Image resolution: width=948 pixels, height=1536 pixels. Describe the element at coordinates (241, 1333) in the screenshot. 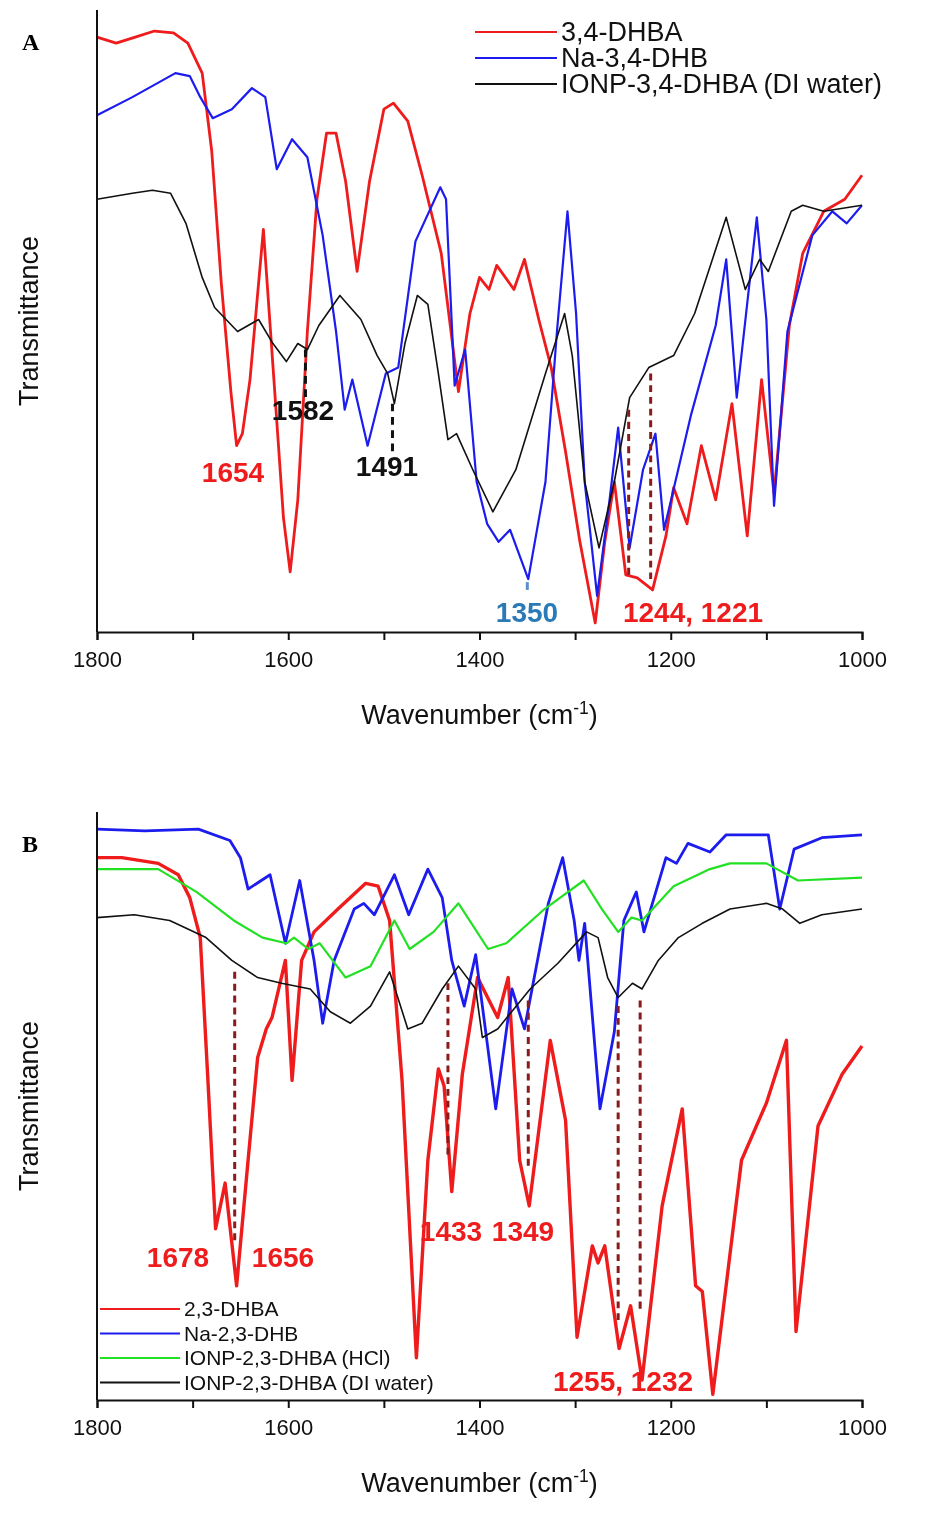

I see `legend-label: Na-2,3-DHB` at that location.